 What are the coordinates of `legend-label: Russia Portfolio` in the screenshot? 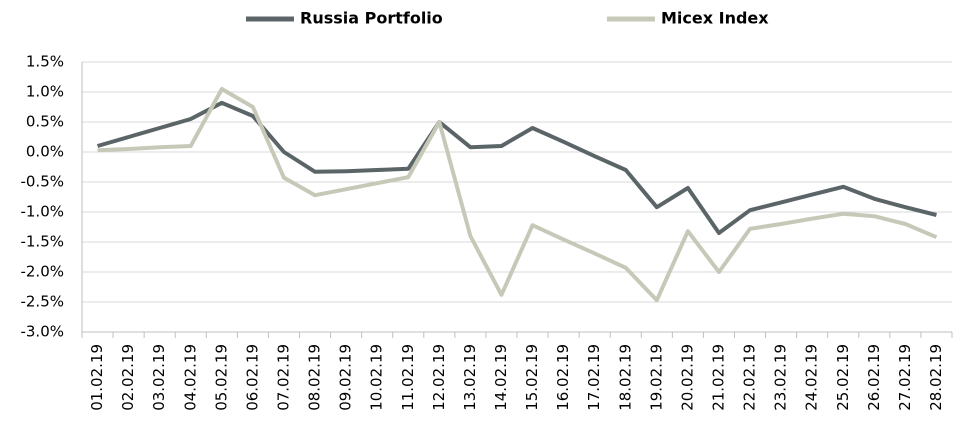 It's located at (371, 18).